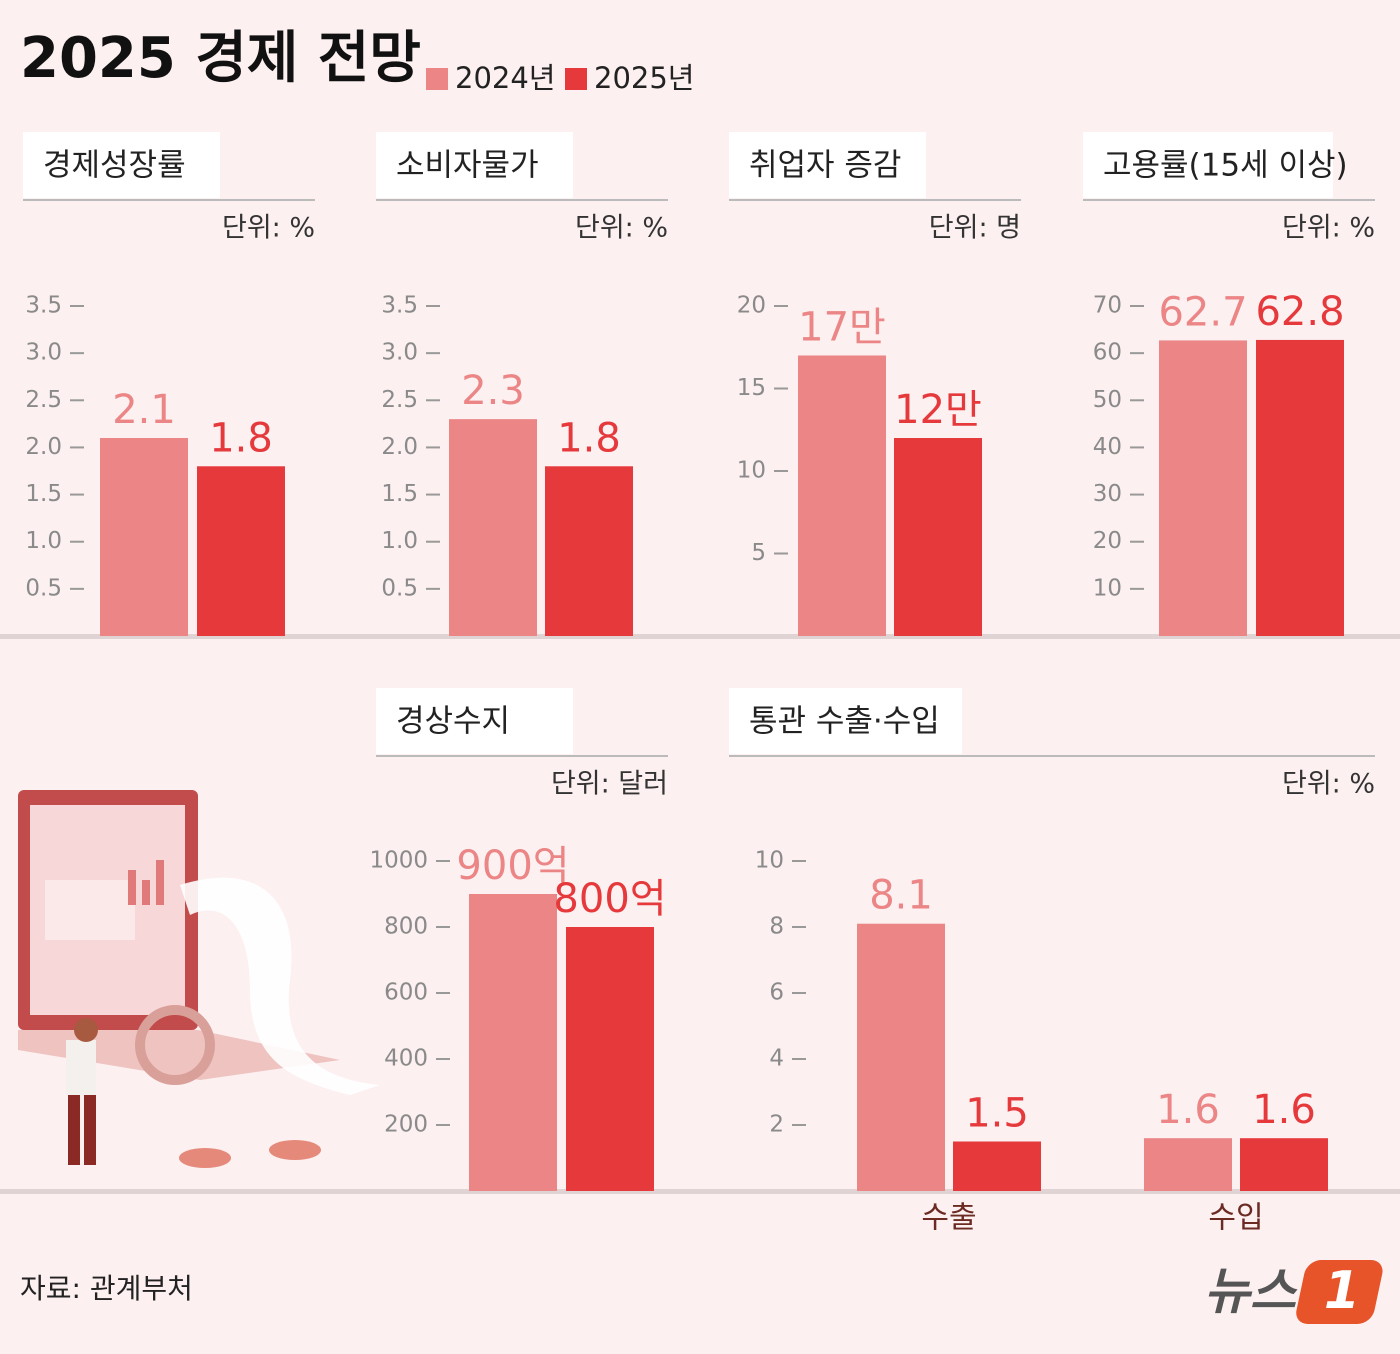 The height and width of the screenshot is (1354, 1400). I want to click on chart-title: 통관 수출·수입, so click(844, 722).